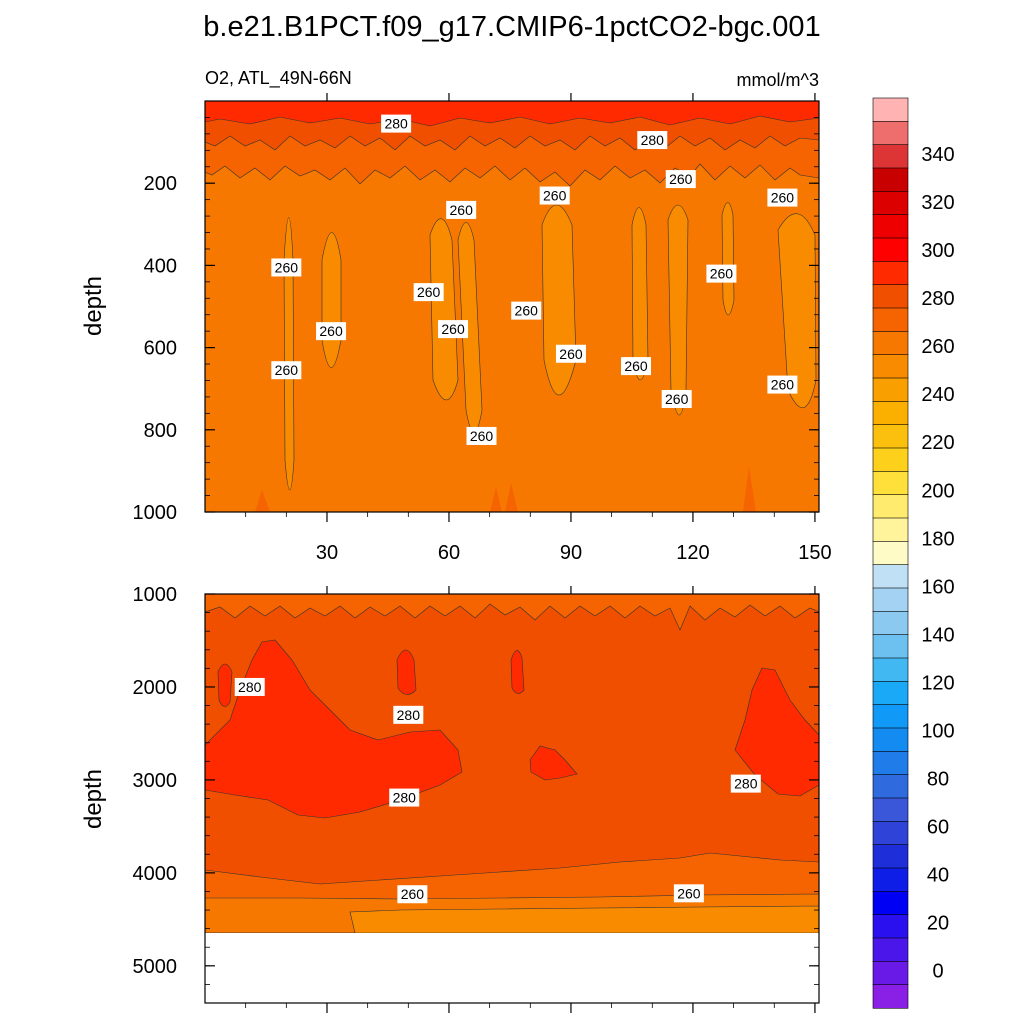  I want to click on colorbar-label: 200, so click(937, 491).